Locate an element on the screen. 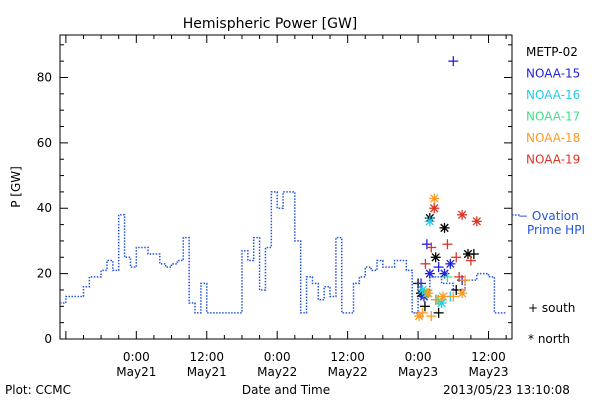 Image resolution: width=600 pixels, height=400 pixels. y-tick-label: 80 is located at coordinates (44, 77).